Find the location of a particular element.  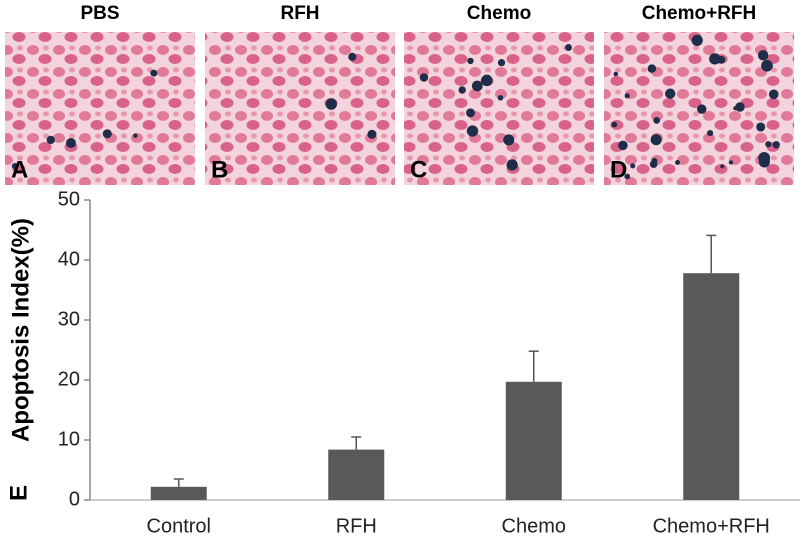

y-tick-label: 10 is located at coordinates (69, 439).